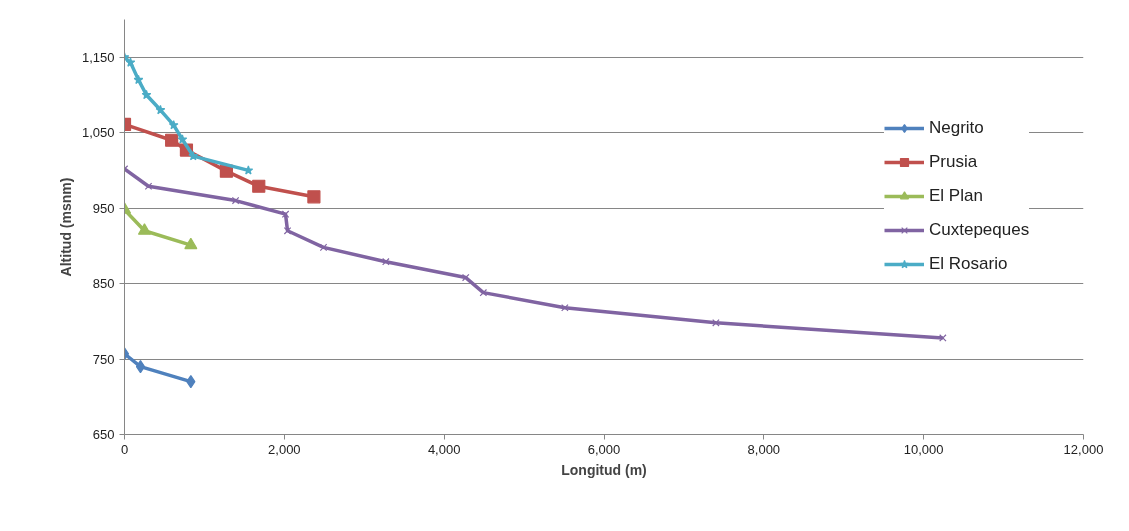  I want to click on legend-label: El Rosario, so click(968, 264).